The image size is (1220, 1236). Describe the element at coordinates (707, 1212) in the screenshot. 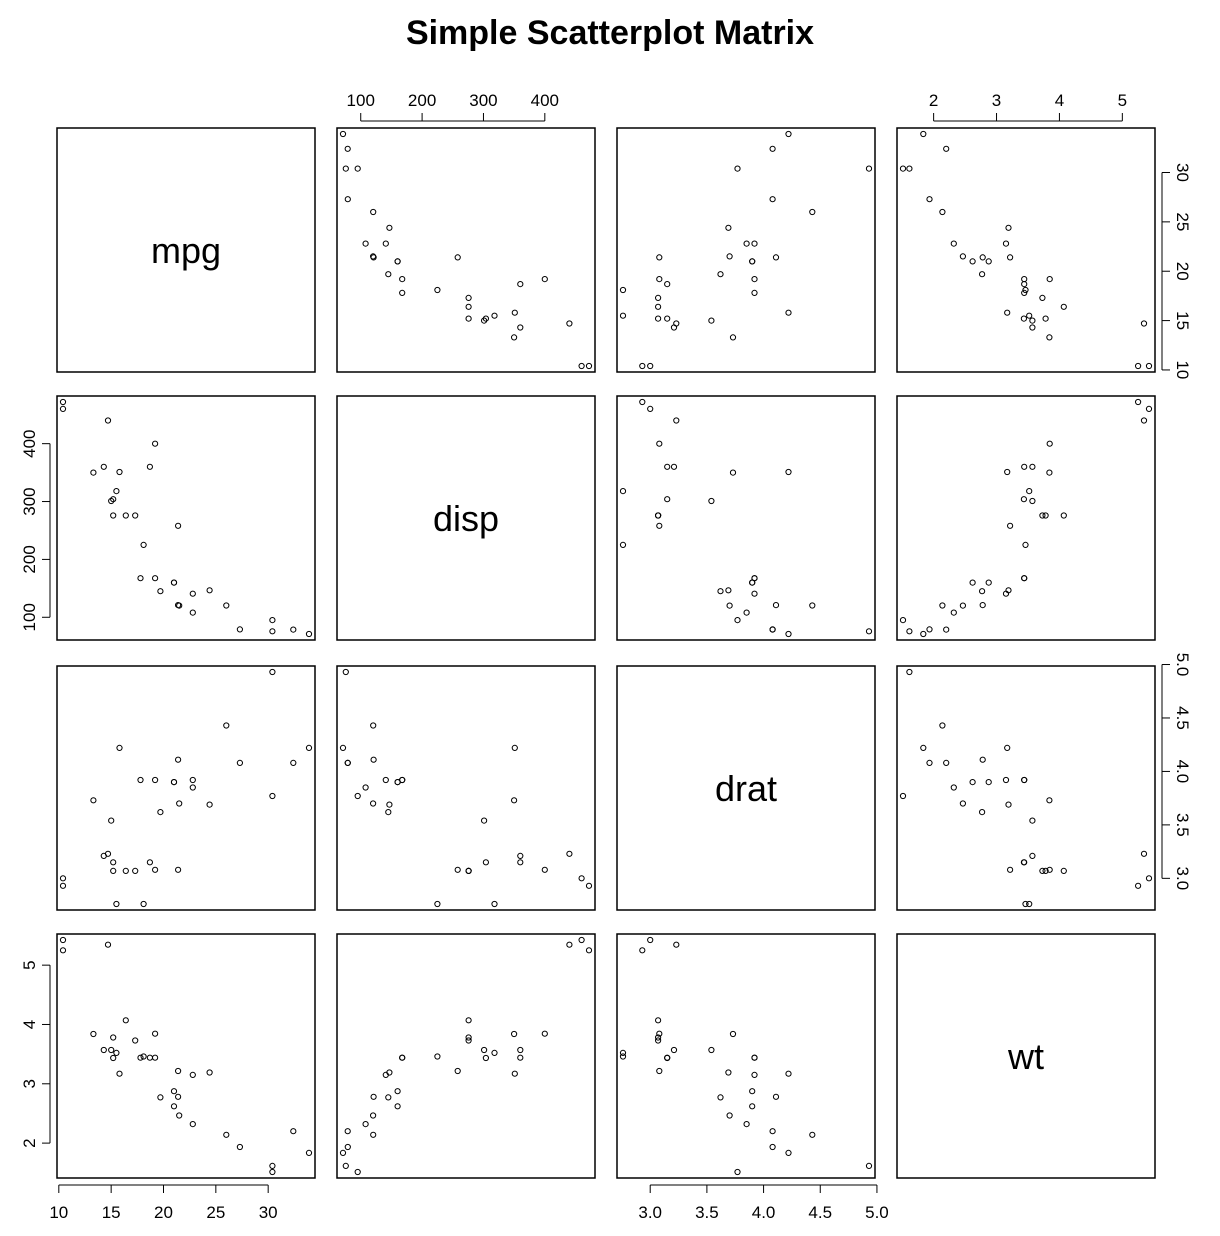

I see `tick-label-bottom-drat-1: 3.5` at that location.